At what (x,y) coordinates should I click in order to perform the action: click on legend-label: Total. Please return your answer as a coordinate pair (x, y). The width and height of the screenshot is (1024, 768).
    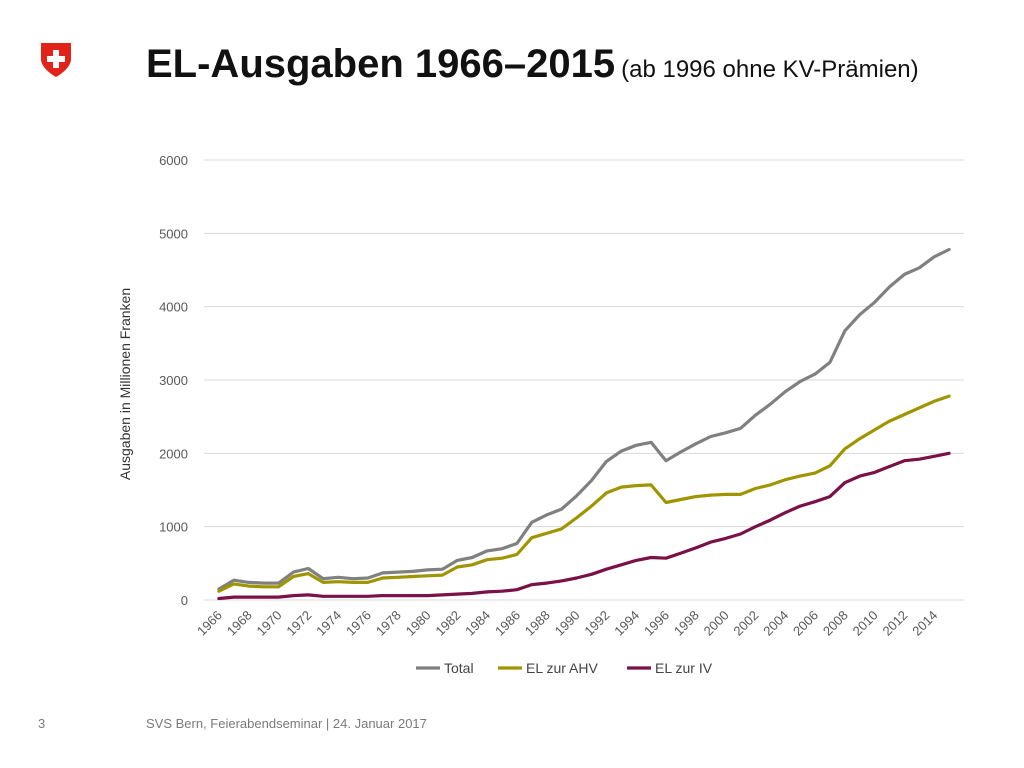
    Looking at the image, I should click on (459, 668).